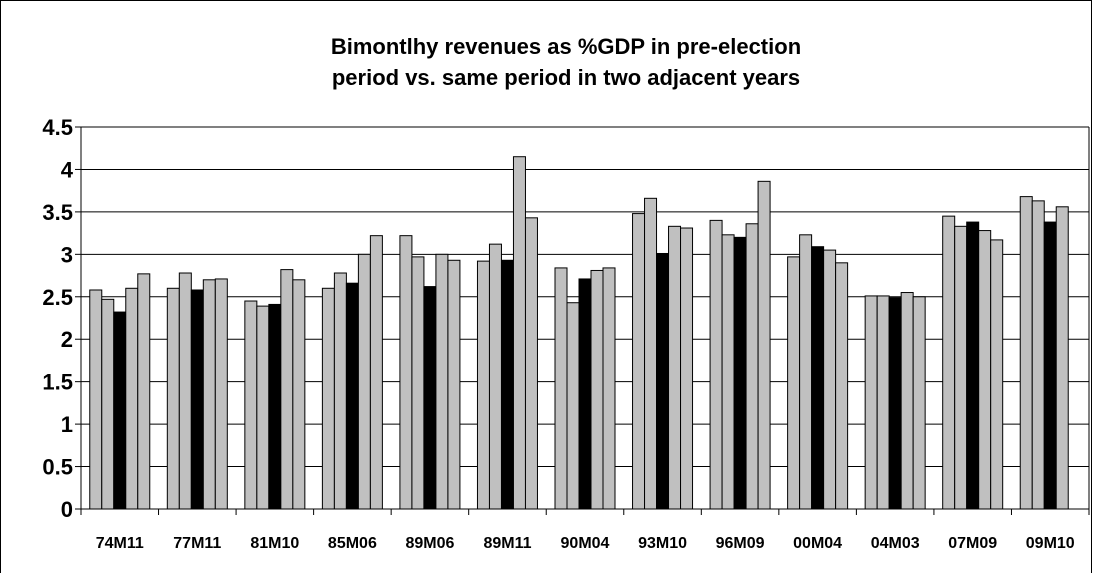  Describe the element at coordinates (67, 509) in the screenshot. I see `y-tick-label: 0` at that location.